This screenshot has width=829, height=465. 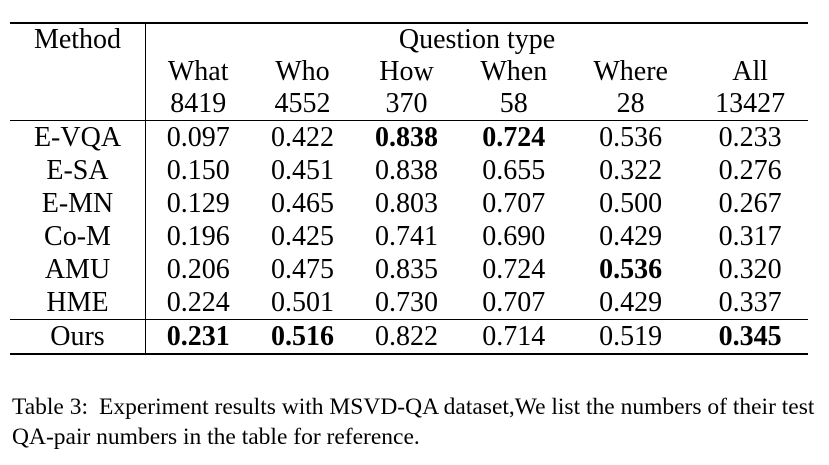 I want to click on value-cell: 0.196, so click(x=198, y=236).